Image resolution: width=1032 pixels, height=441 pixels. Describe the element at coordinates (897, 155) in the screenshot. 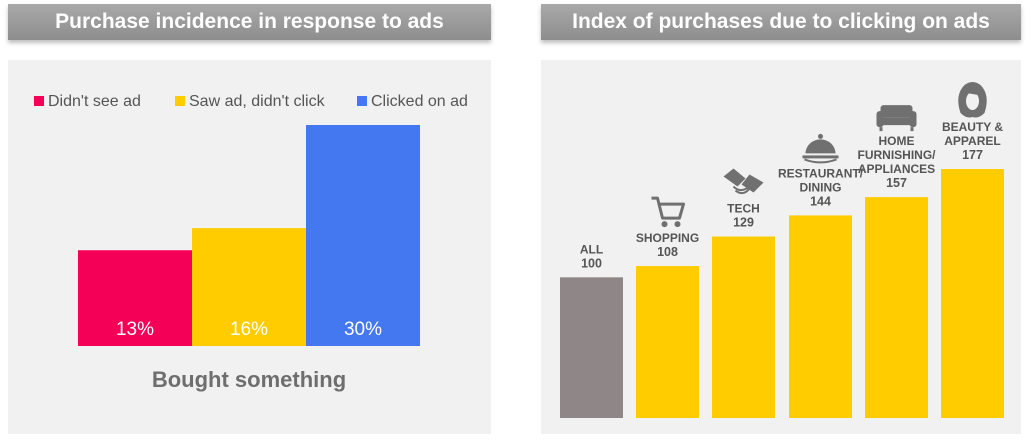

I see `category-label: FURNISHING/` at that location.